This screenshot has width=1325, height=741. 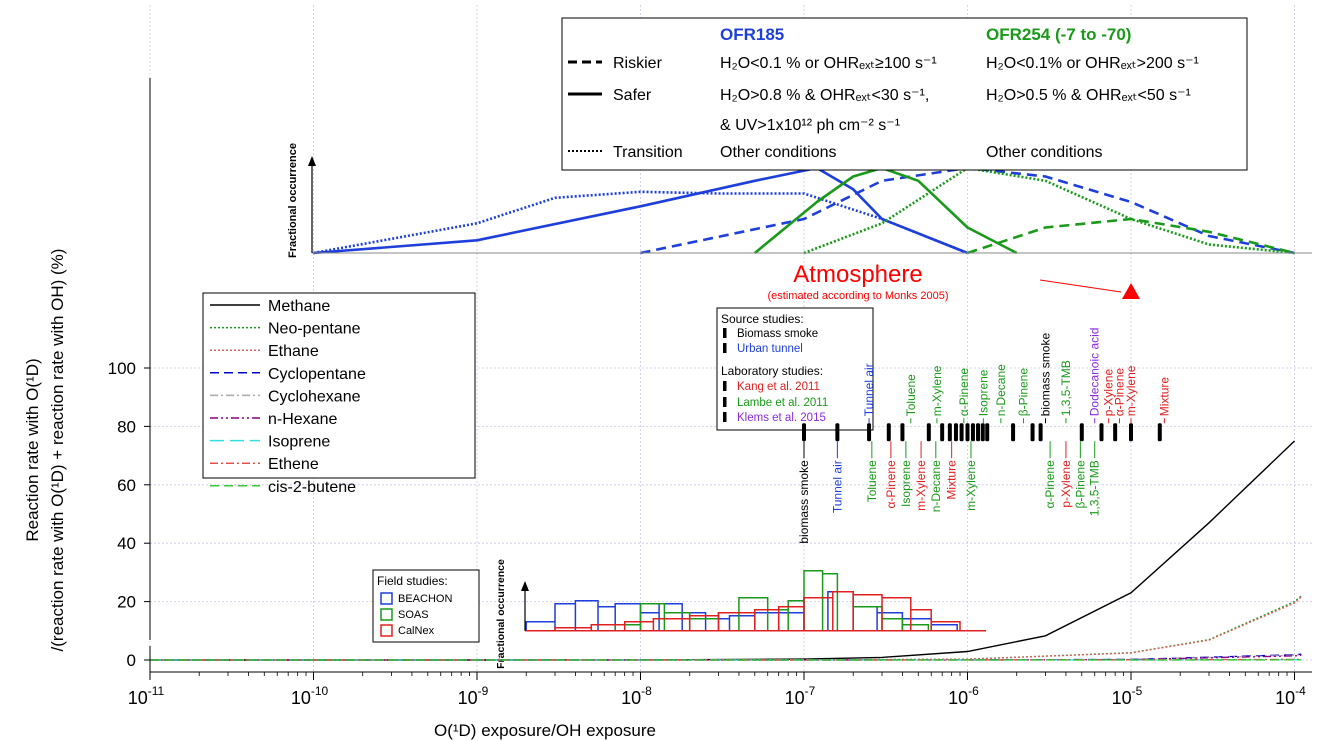 I want to click on study-top-label: biomass smoke, so click(x=1046, y=375).